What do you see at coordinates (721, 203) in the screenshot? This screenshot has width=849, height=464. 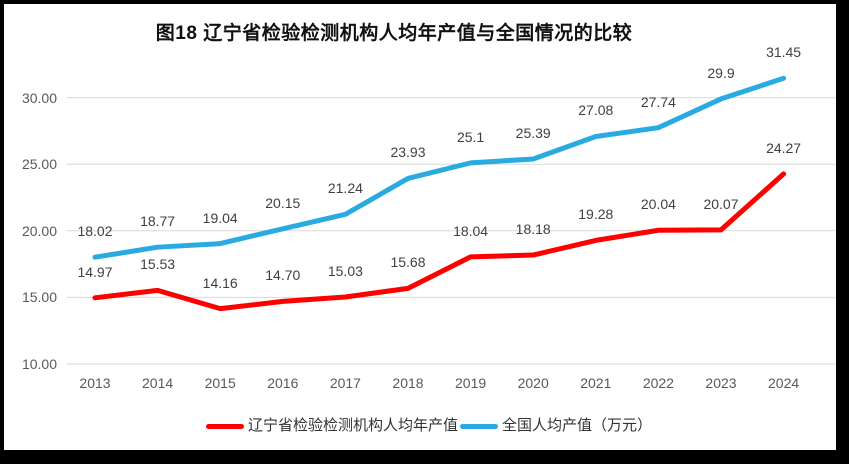 I see `data-point-label: 20.07` at bounding box center [721, 203].